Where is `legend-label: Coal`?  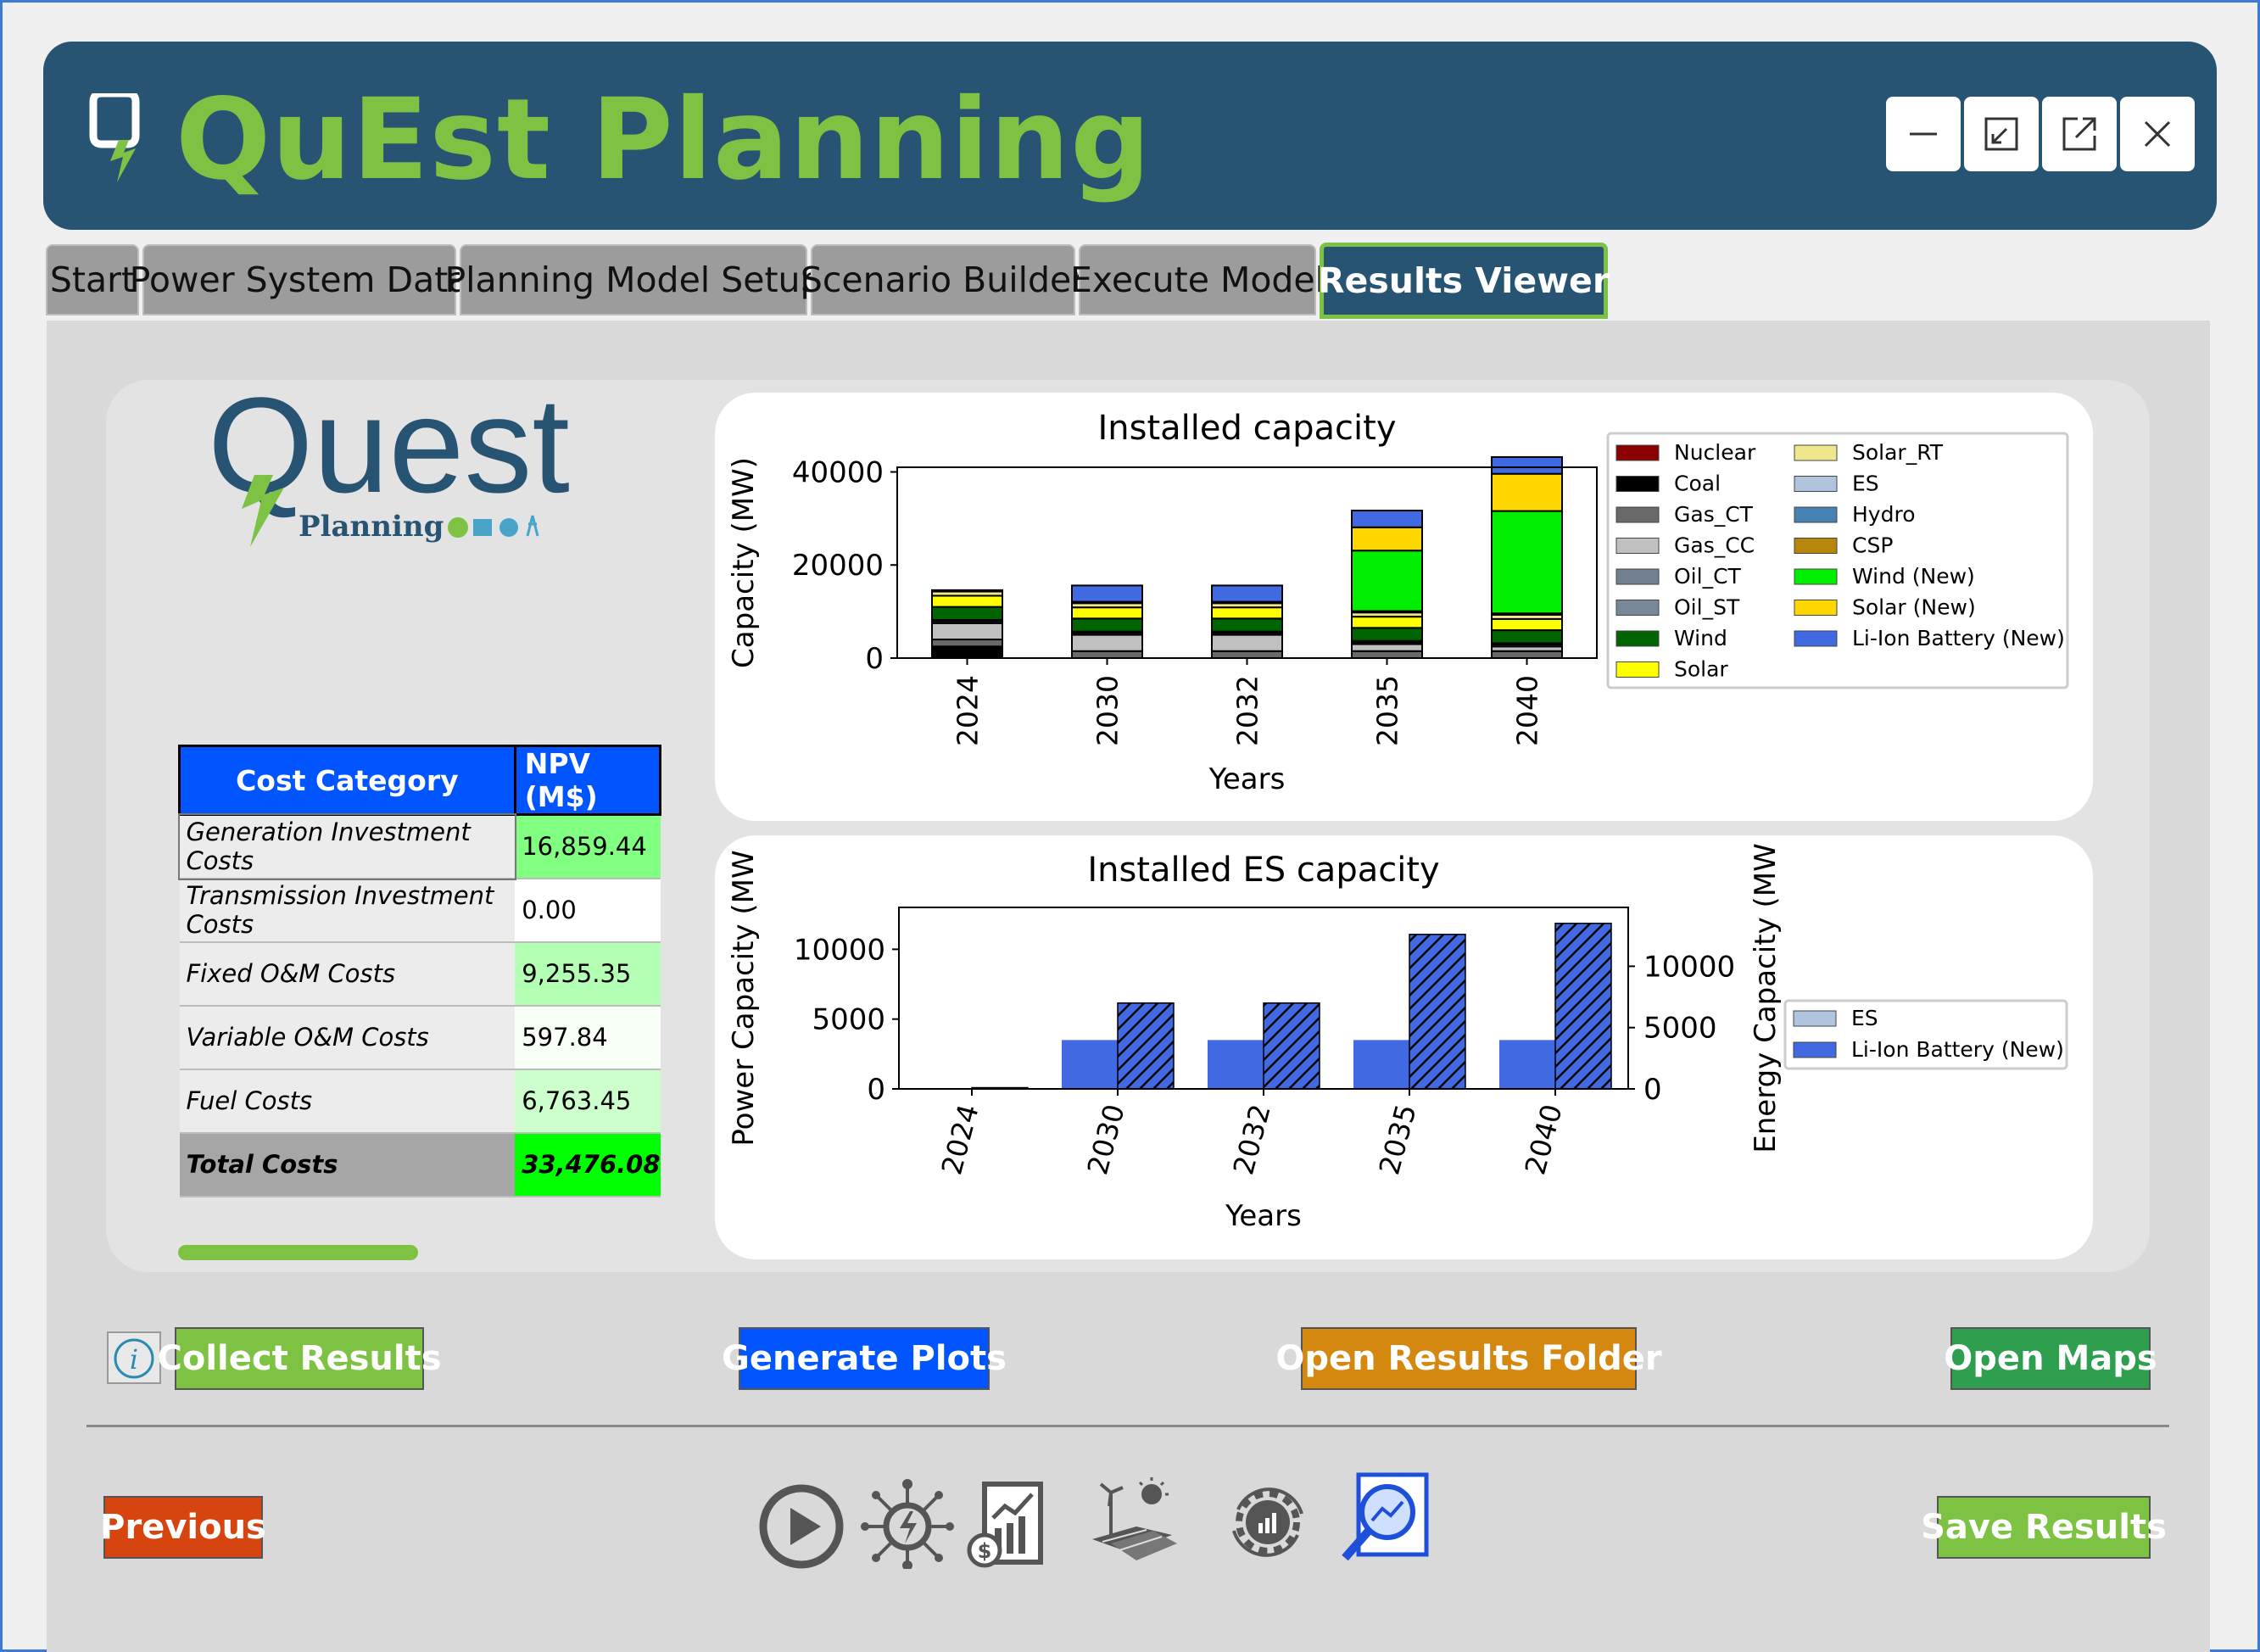 legend-label: Coal is located at coordinates (1697, 484).